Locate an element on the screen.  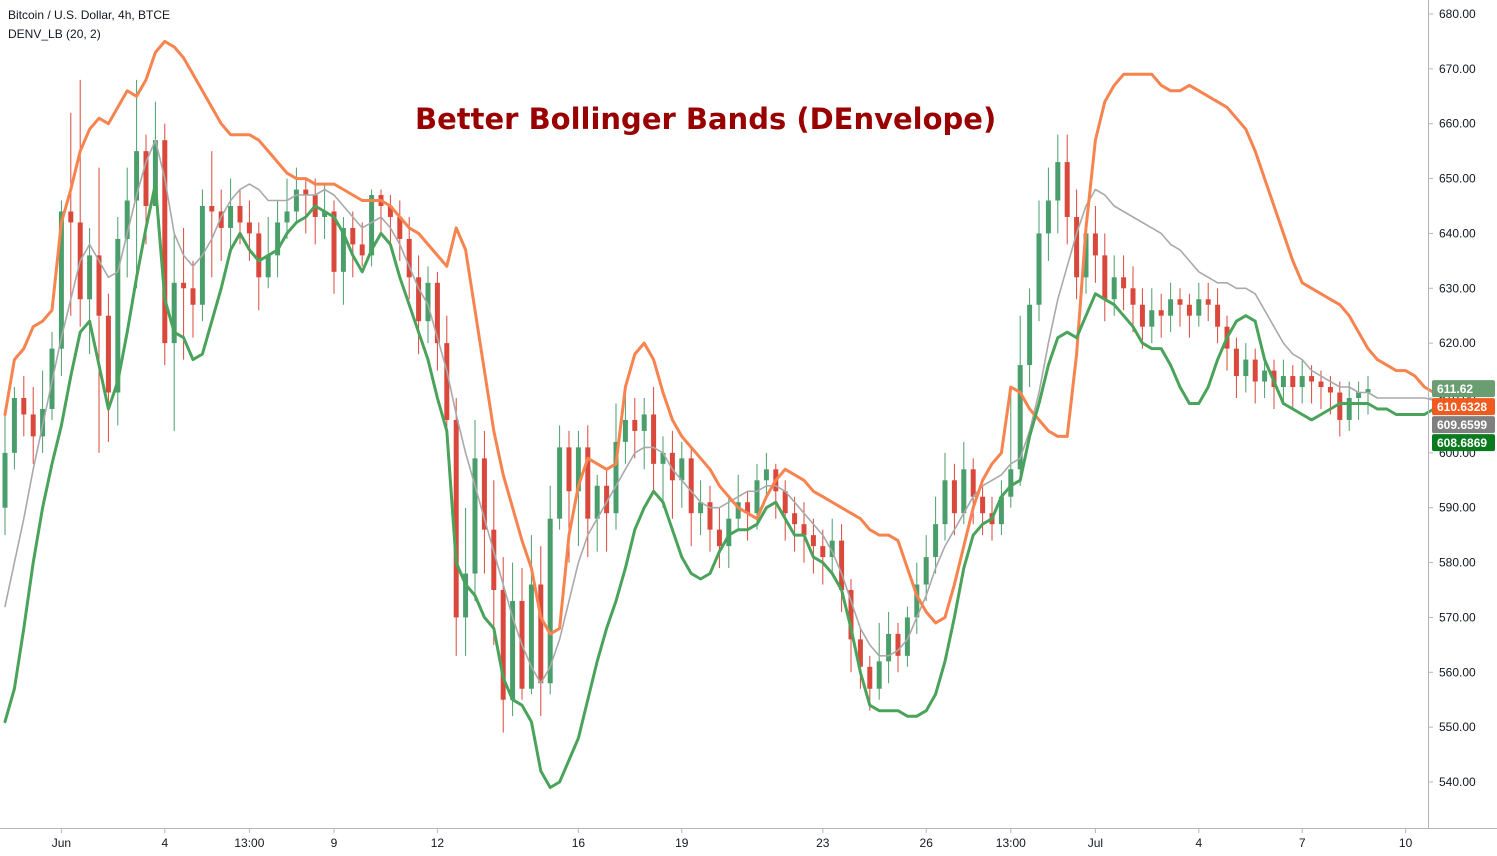
price-badge-label: 609.6599 is located at coordinates (1462, 425).